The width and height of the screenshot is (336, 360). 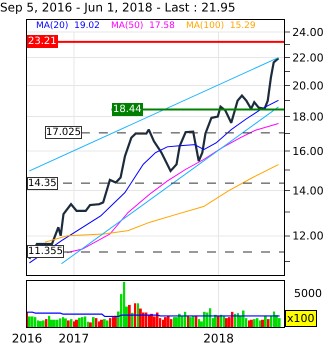 I want to click on ref-line-label: 18.44, so click(x=127, y=109).